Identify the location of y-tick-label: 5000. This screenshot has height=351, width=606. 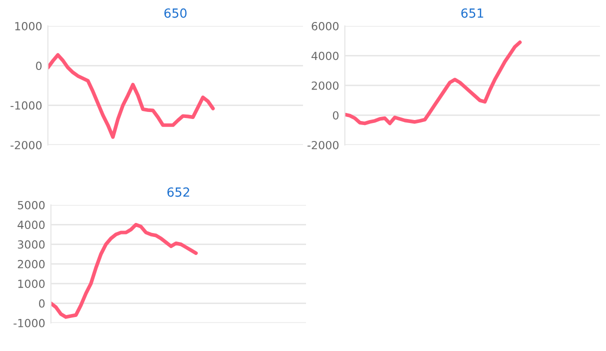
(31, 205).